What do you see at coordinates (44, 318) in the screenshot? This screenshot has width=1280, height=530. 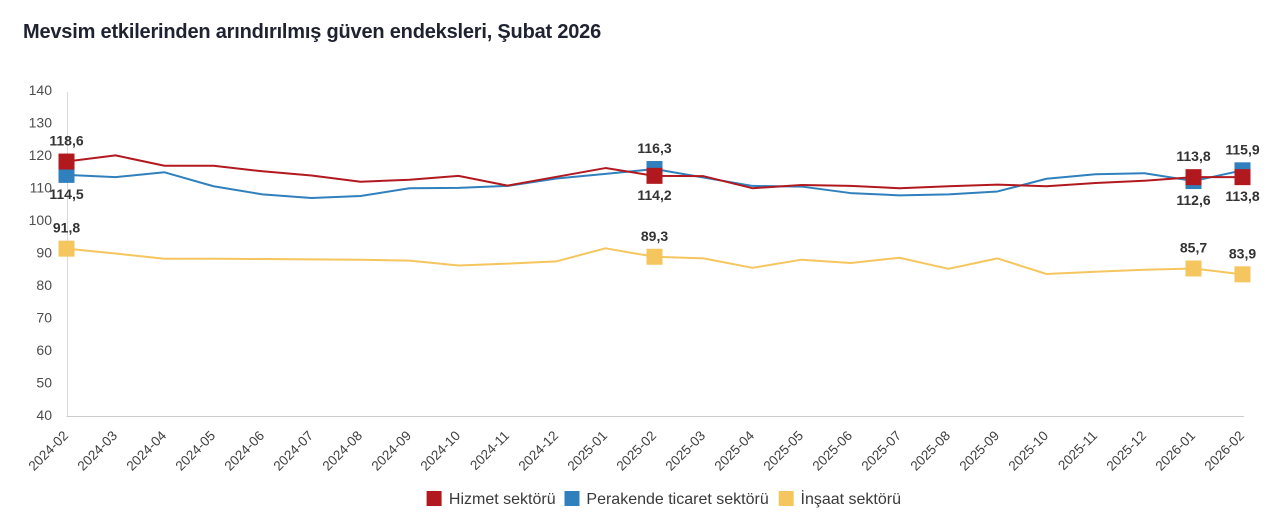 I see `svg-text: 70` at bounding box center [44, 318].